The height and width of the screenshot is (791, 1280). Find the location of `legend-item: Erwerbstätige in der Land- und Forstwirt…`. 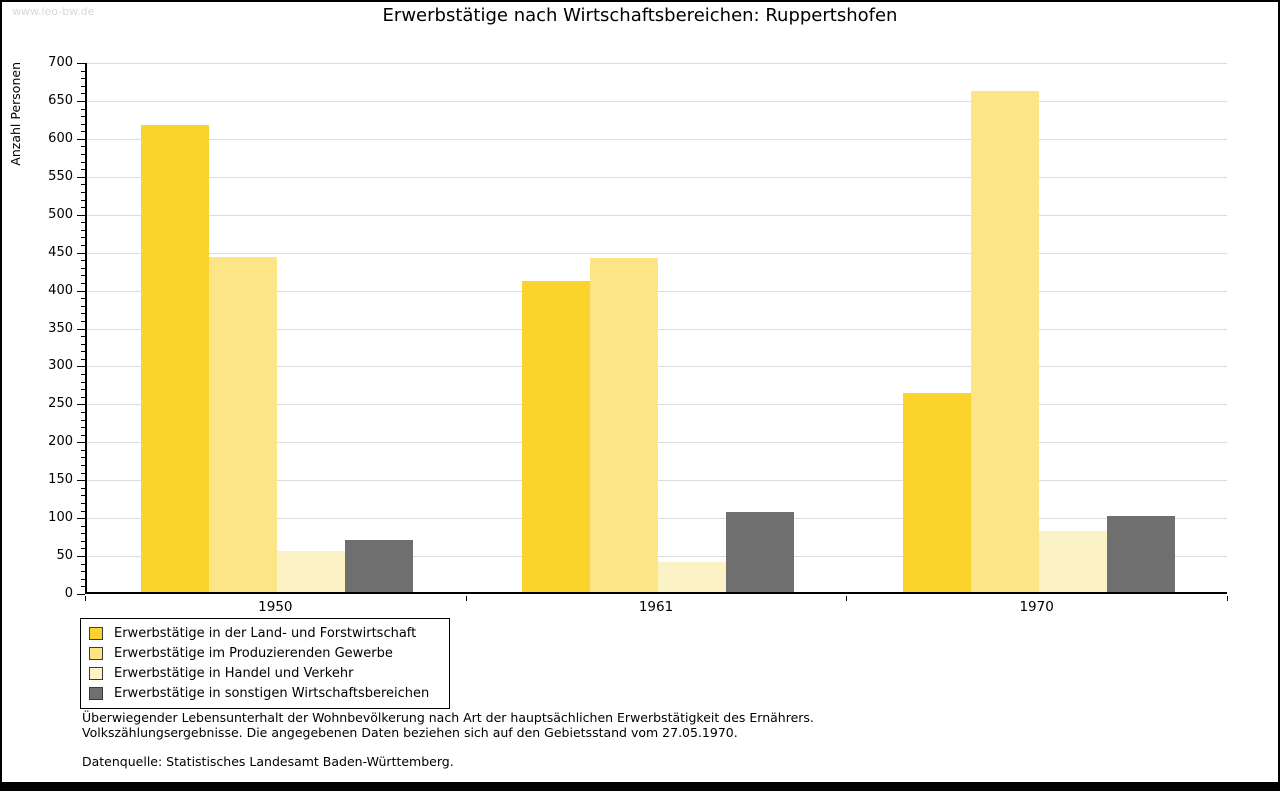

legend-item: Erwerbstätige in der Land- und Forstwirt… is located at coordinates (265, 633).